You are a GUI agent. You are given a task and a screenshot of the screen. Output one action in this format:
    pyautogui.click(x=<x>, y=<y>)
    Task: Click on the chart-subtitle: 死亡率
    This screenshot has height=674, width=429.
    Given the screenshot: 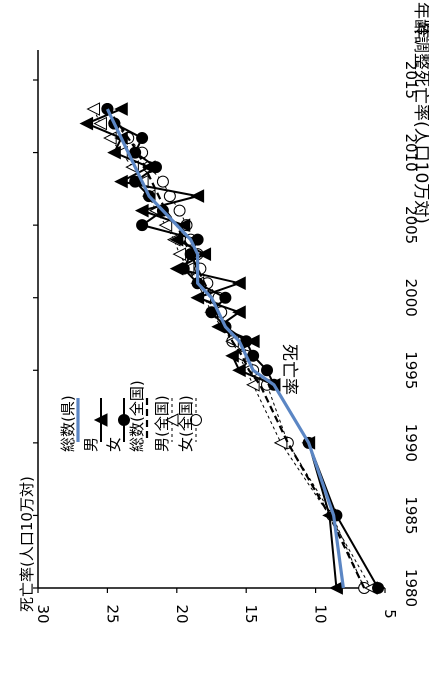 What is the action you would take?
    pyautogui.click(x=289, y=369)
    